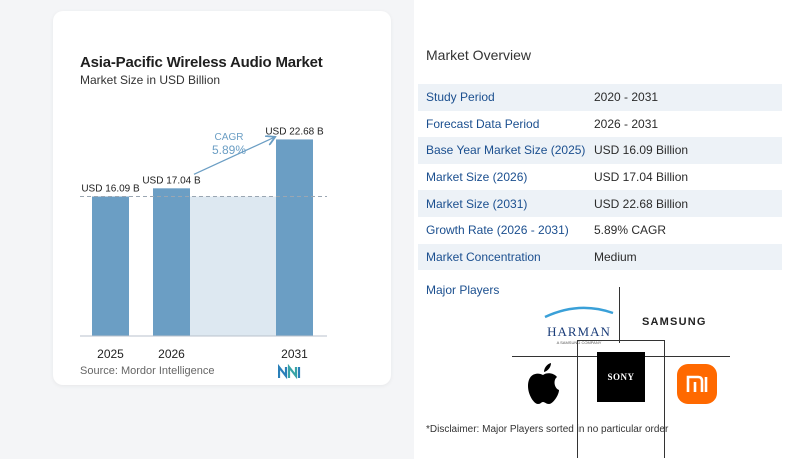 The image size is (800, 459). Describe the element at coordinates (201, 62) in the screenshot. I see `chart-title: Asia-Pacific Wireless Audio Market` at that location.